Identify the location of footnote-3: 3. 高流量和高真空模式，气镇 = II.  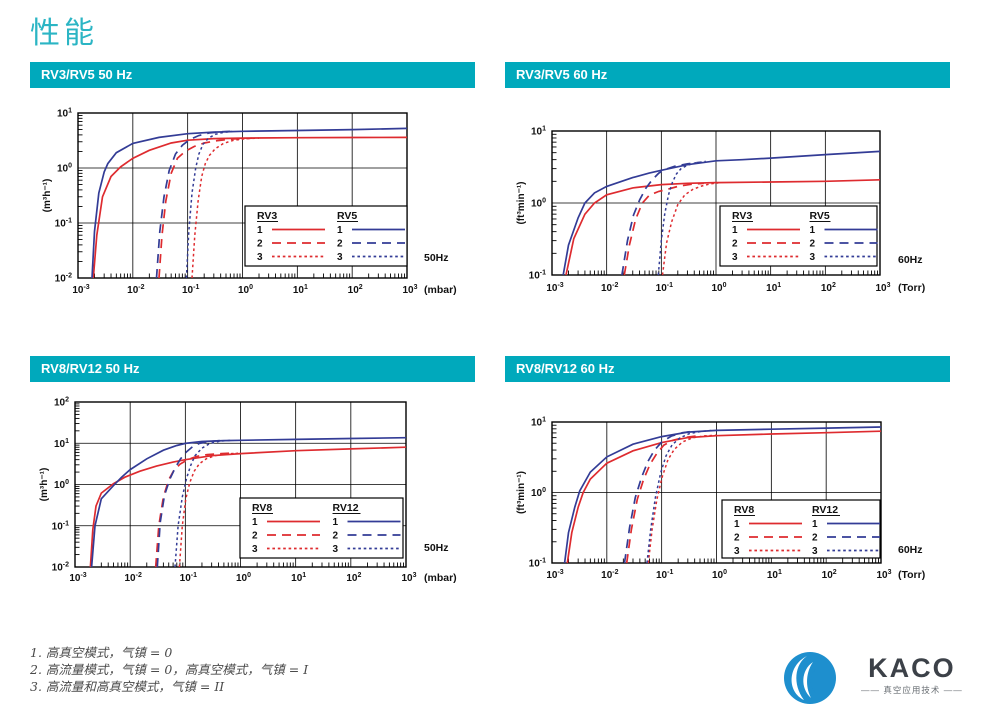
(127, 686).